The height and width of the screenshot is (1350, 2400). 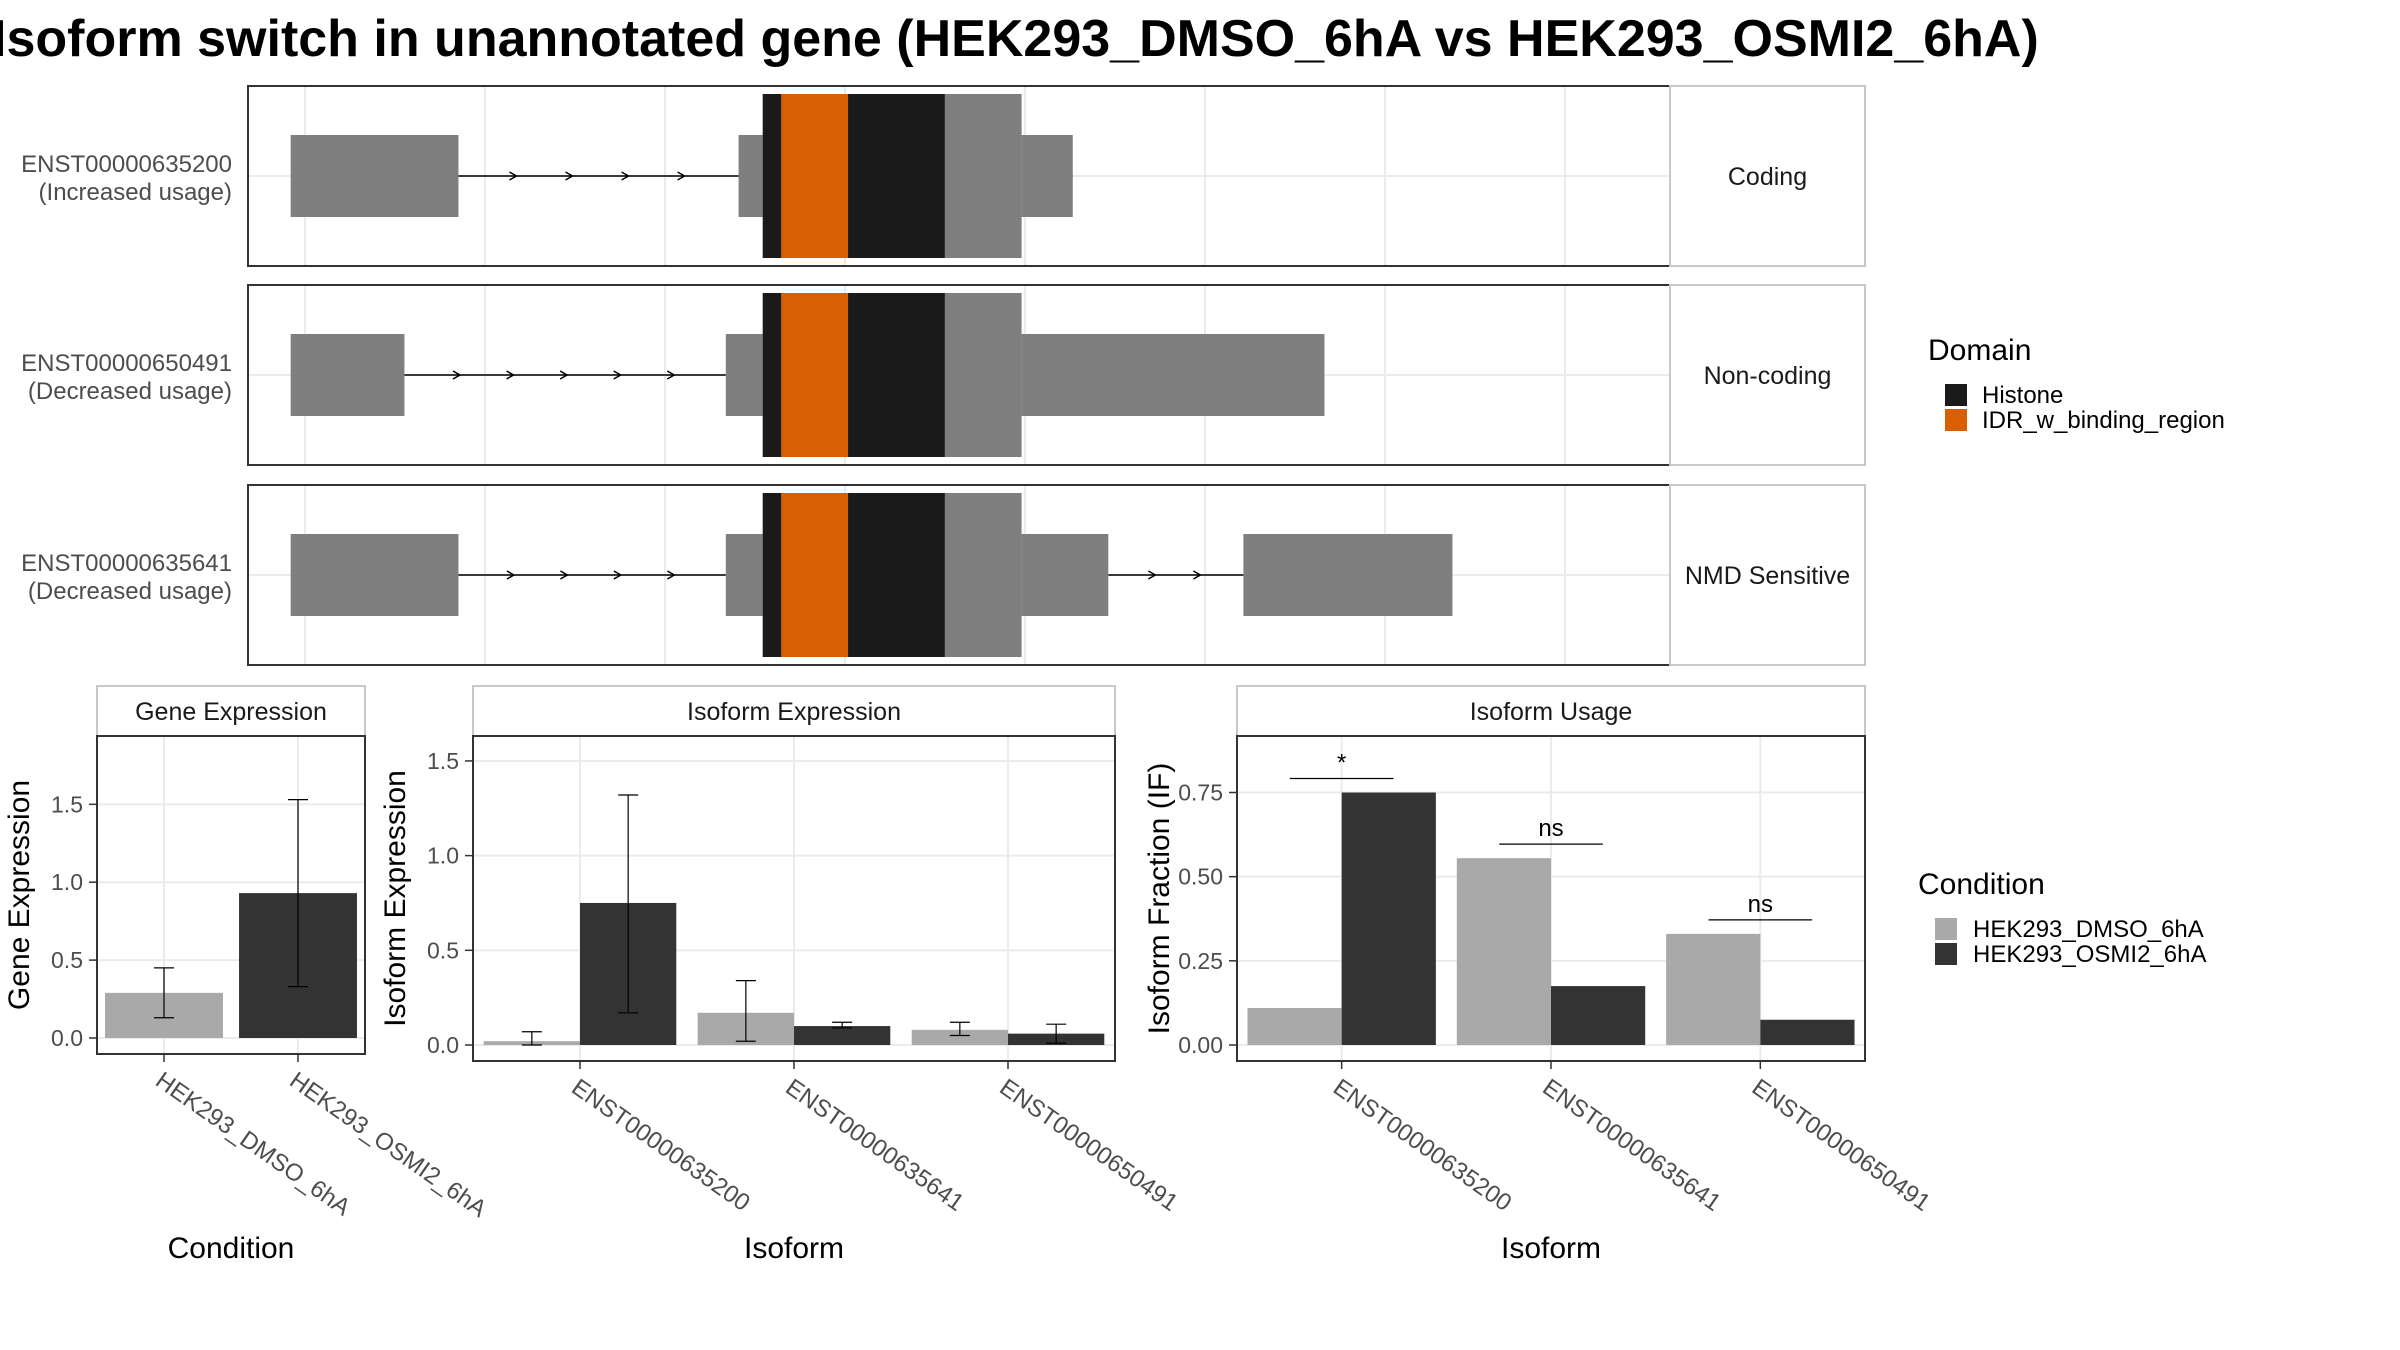 I want to click on isoform-label: ENST00000650491, so click(x=126, y=363).